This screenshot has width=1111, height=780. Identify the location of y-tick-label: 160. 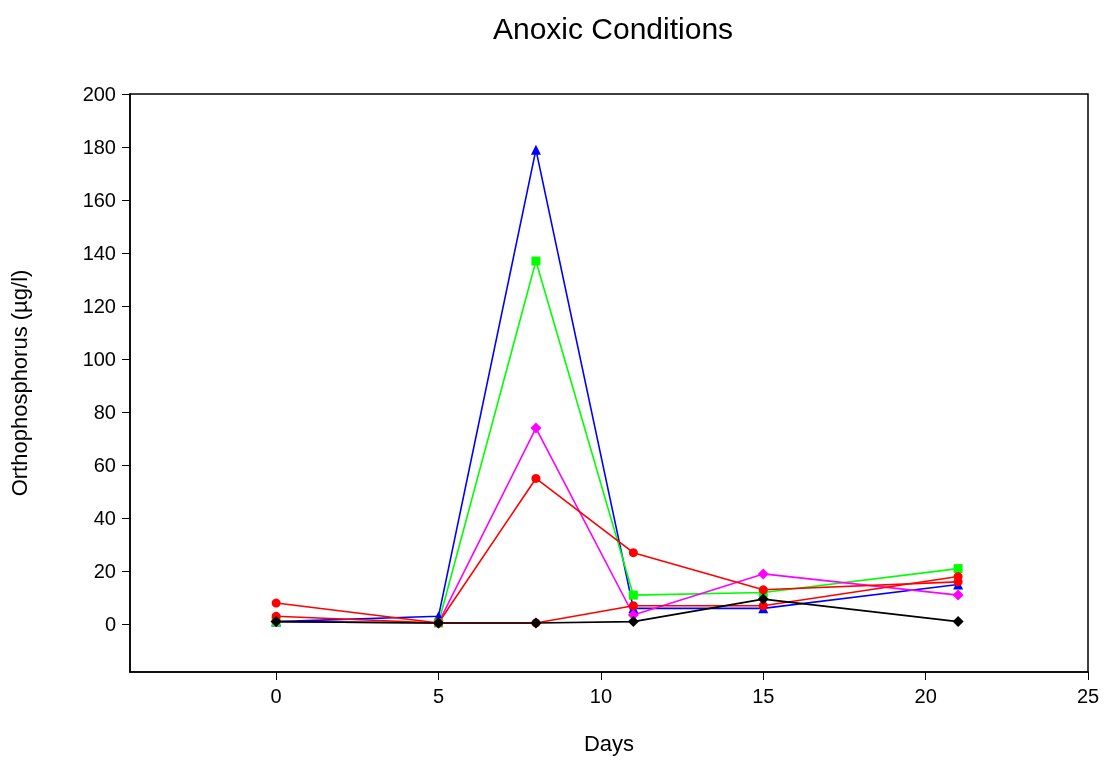
(99, 200).